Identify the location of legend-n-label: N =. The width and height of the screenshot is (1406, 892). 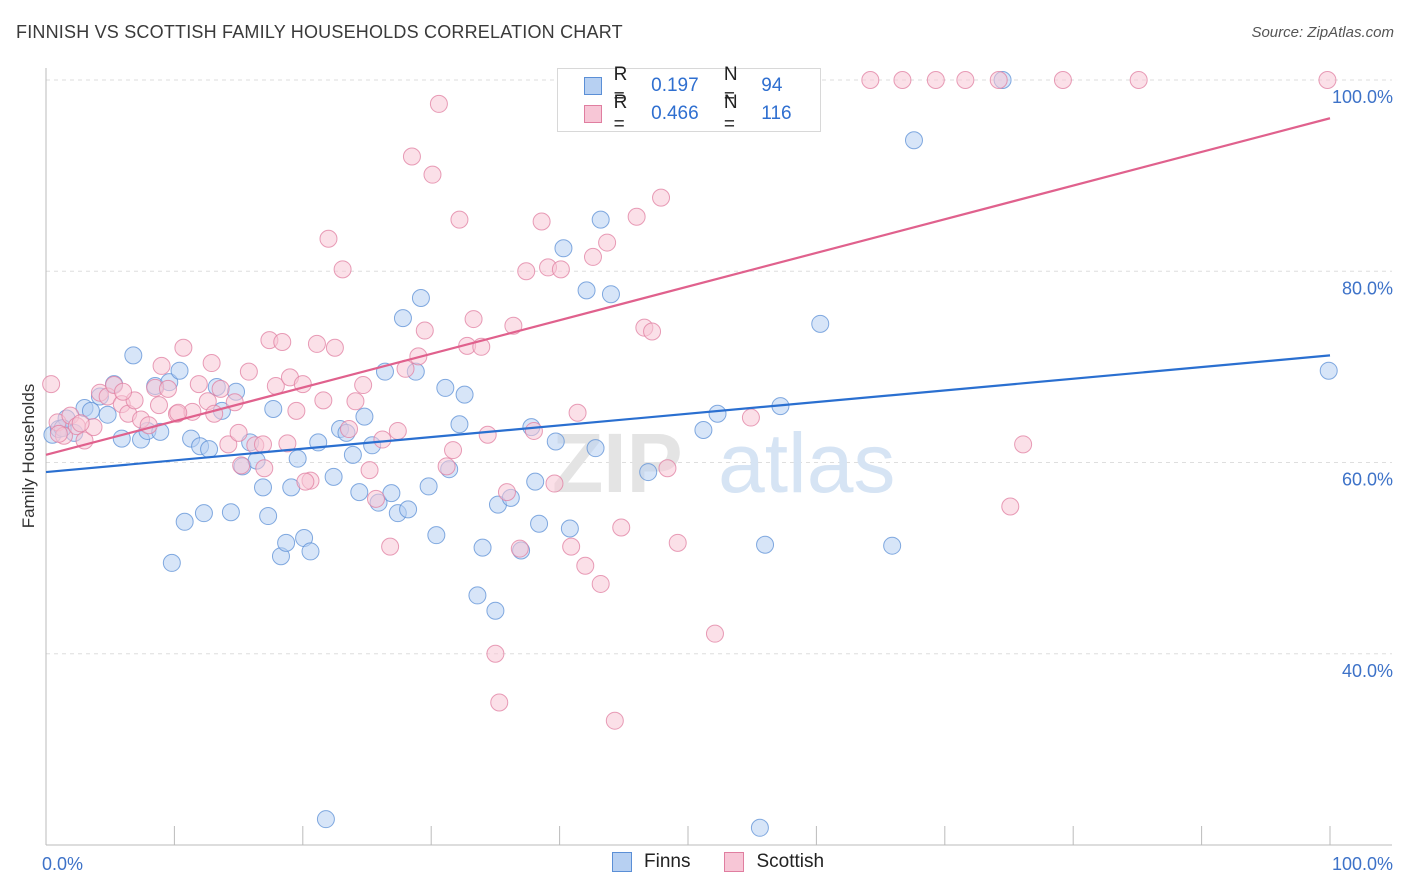
(730, 113).